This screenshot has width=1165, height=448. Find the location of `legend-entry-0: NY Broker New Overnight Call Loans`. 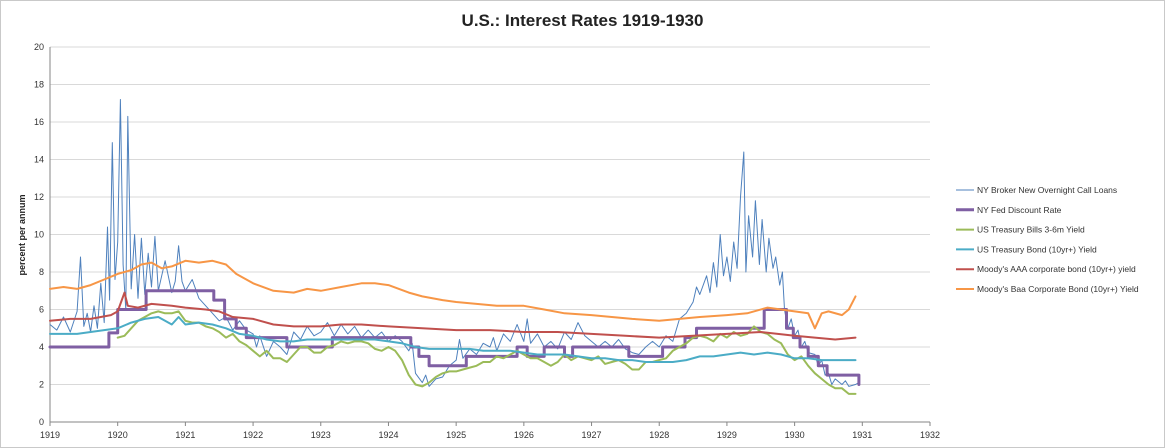

legend-entry-0: NY Broker New Overnight Call Loans is located at coordinates (1047, 190).